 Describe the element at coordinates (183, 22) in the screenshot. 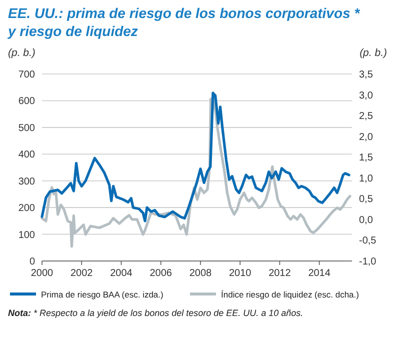

I see `chart-title: EE. UU.: prima de riesgo de los bonos corporativos * y riesgo de liquidez` at that location.